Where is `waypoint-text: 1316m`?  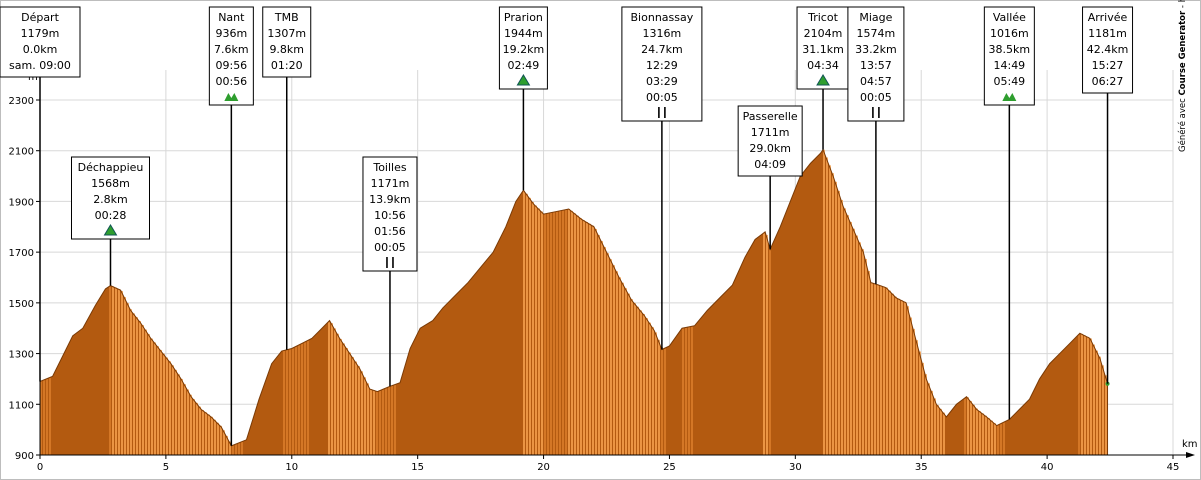 waypoint-text: 1316m is located at coordinates (662, 33).